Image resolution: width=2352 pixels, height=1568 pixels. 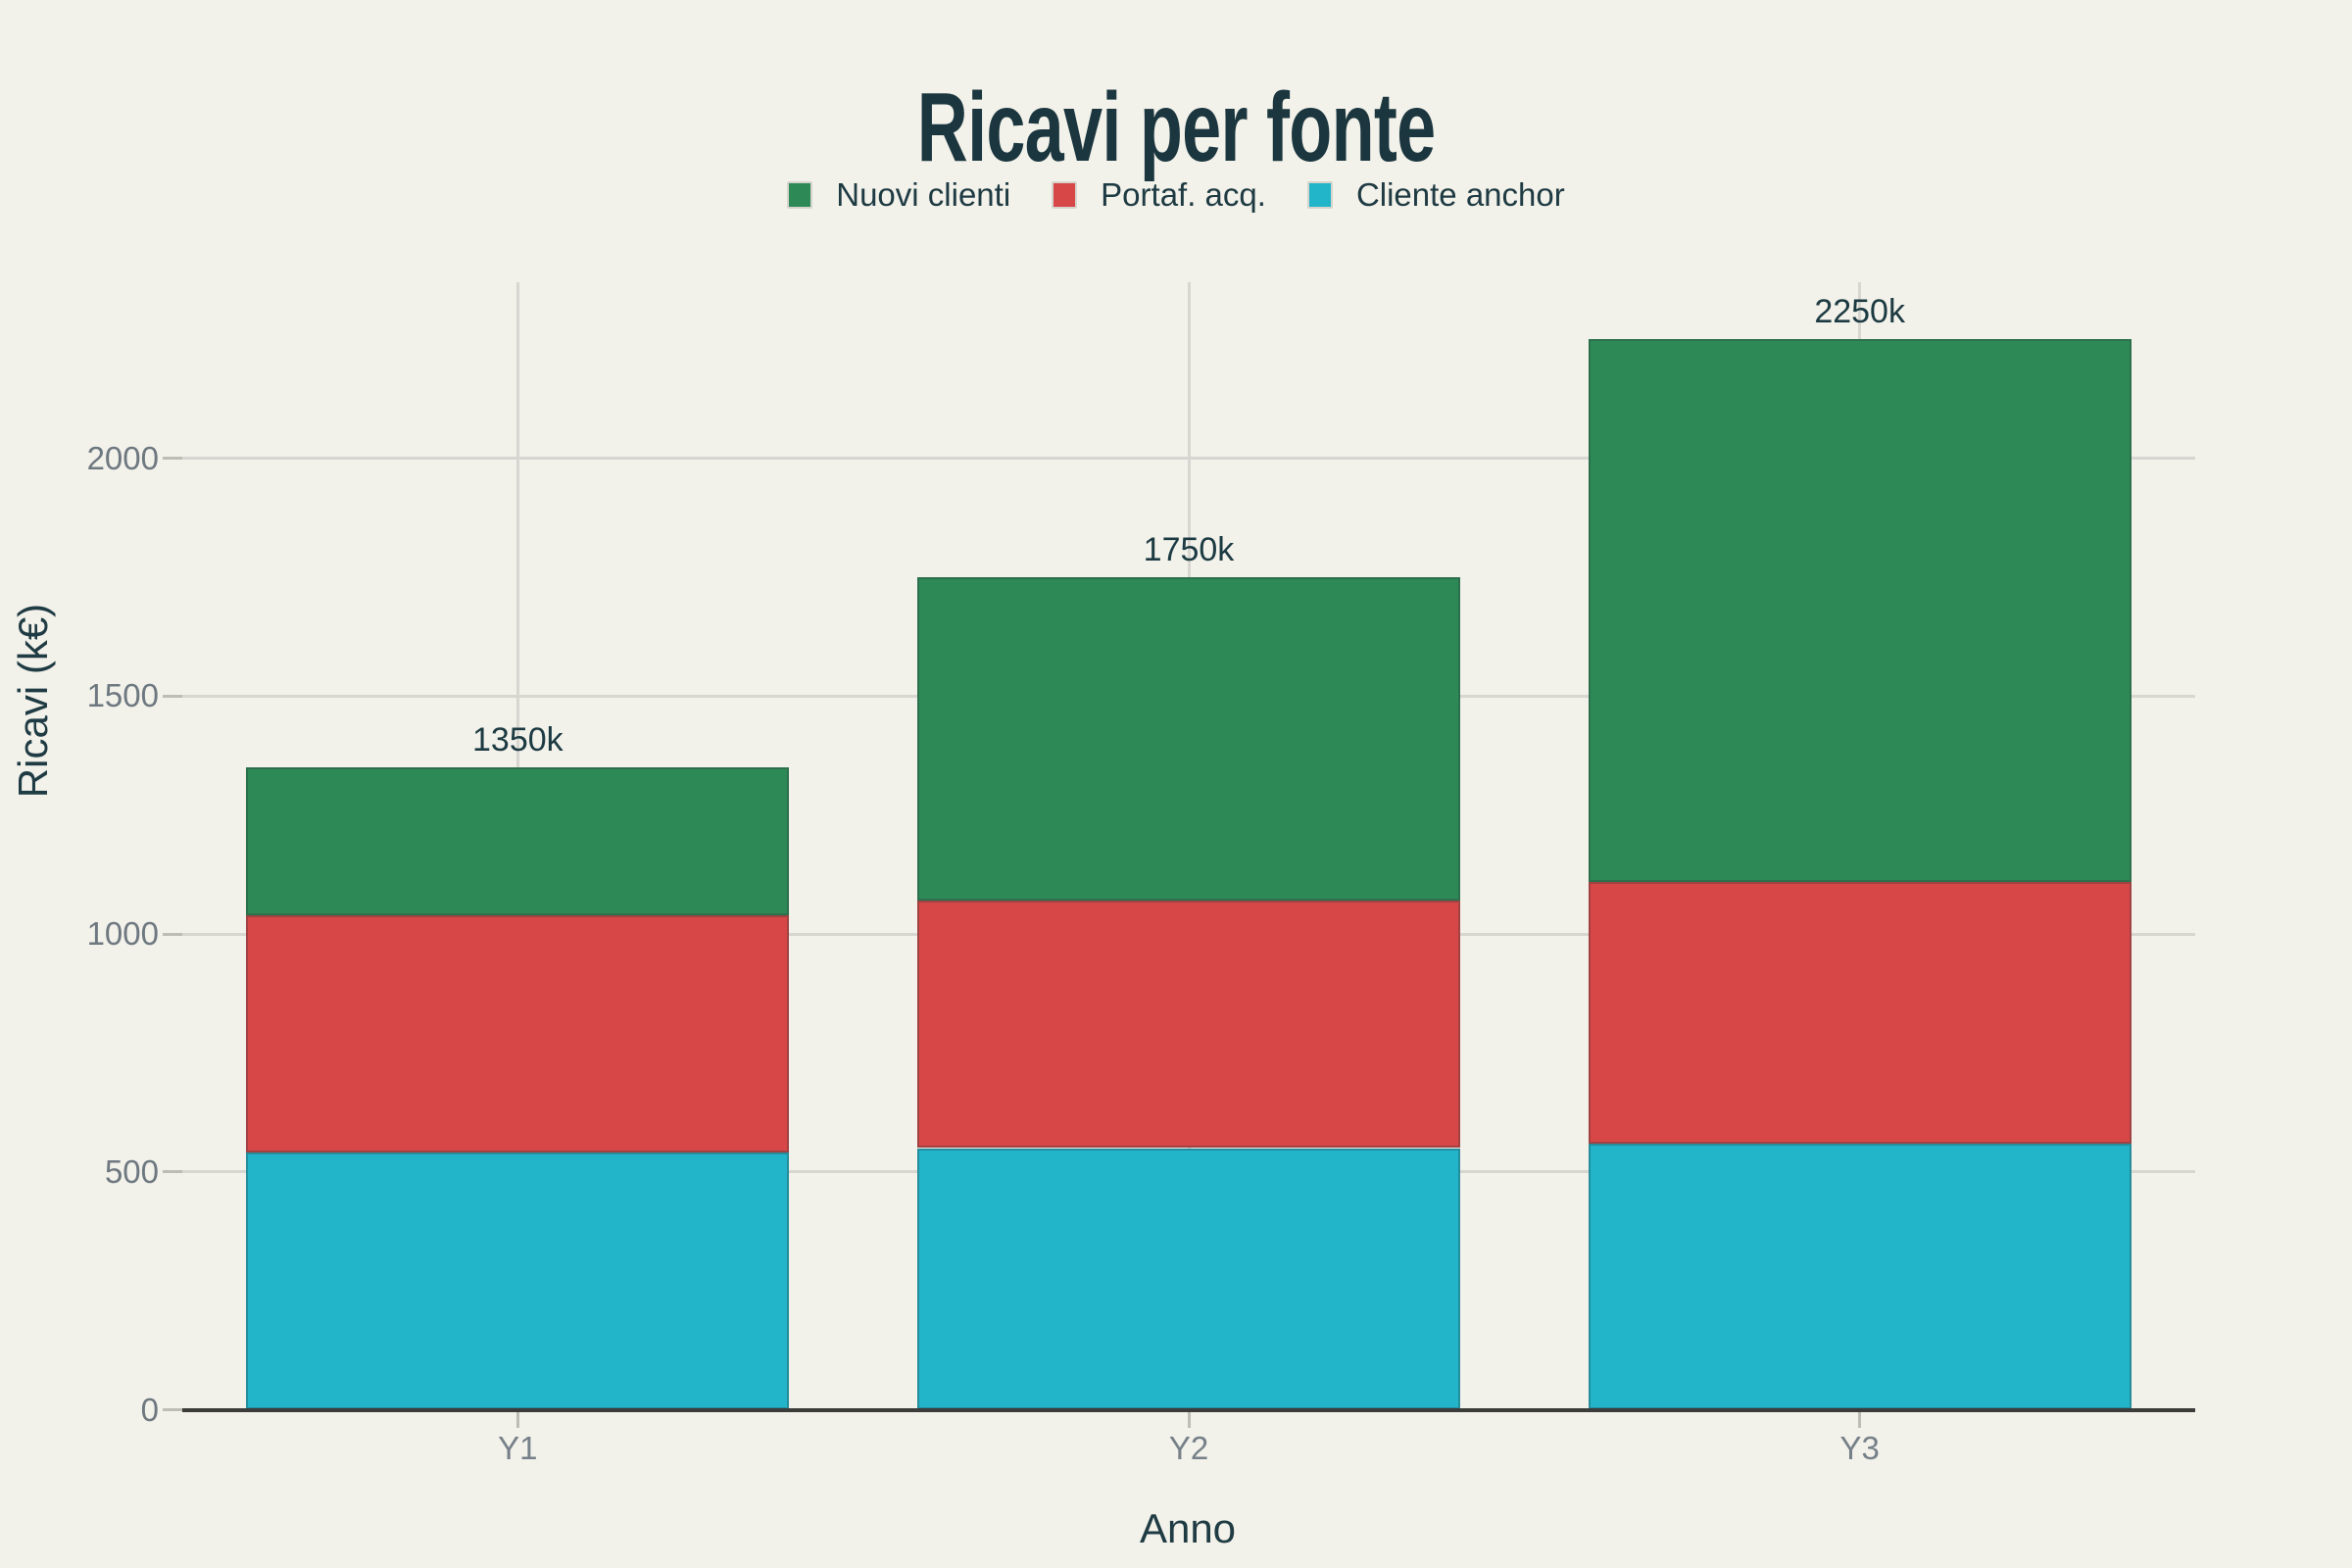 I want to click on y-tick-mark-2000, so click(x=172, y=459).